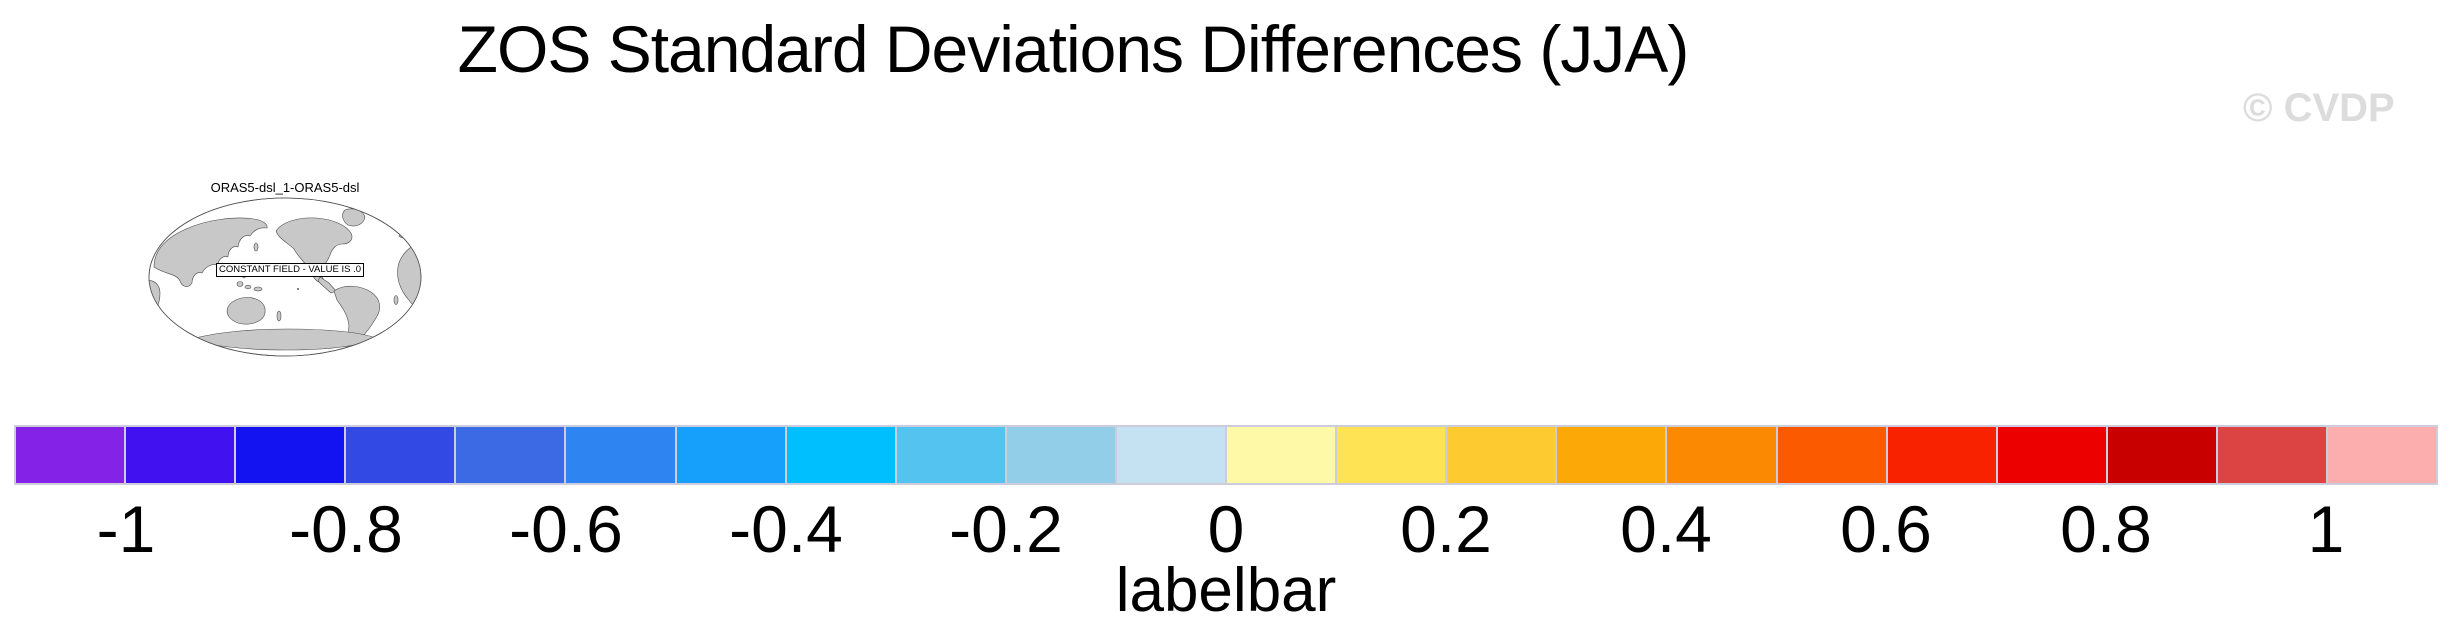 Image resolution: width=2450 pixels, height=644 pixels. What do you see at coordinates (1666, 529) in the screenshot?
I see `colorbar-tick-label: 0.4` at bounding box center [1666, 529].